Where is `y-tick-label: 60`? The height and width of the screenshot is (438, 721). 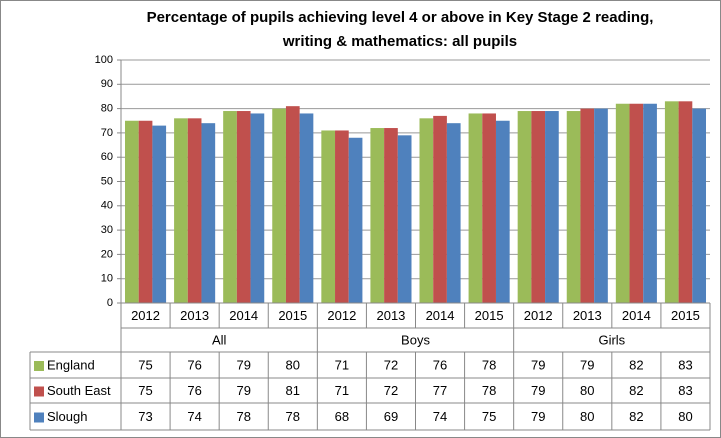
y-tick-label: 60 is located at coordinates (107, 157).